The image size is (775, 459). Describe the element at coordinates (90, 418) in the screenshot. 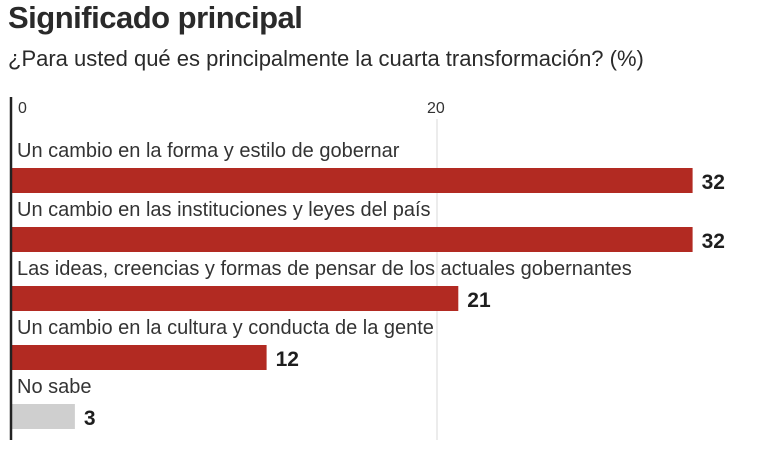

I see `value-label-5: 3` at that location.